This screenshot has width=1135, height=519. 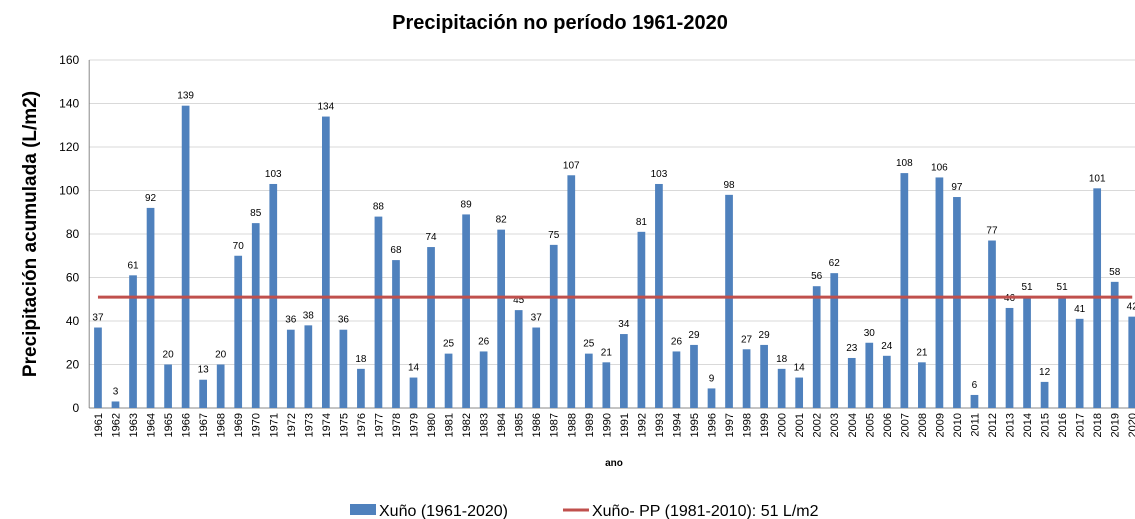 I want to click on y-tick-label: 120, so click(x=69, y=147).